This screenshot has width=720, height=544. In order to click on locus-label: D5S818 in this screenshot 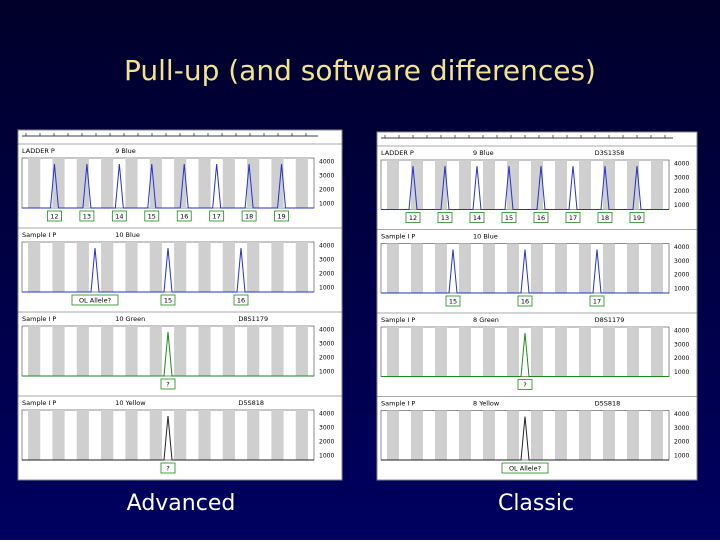, I will do `click(608, 404)`.